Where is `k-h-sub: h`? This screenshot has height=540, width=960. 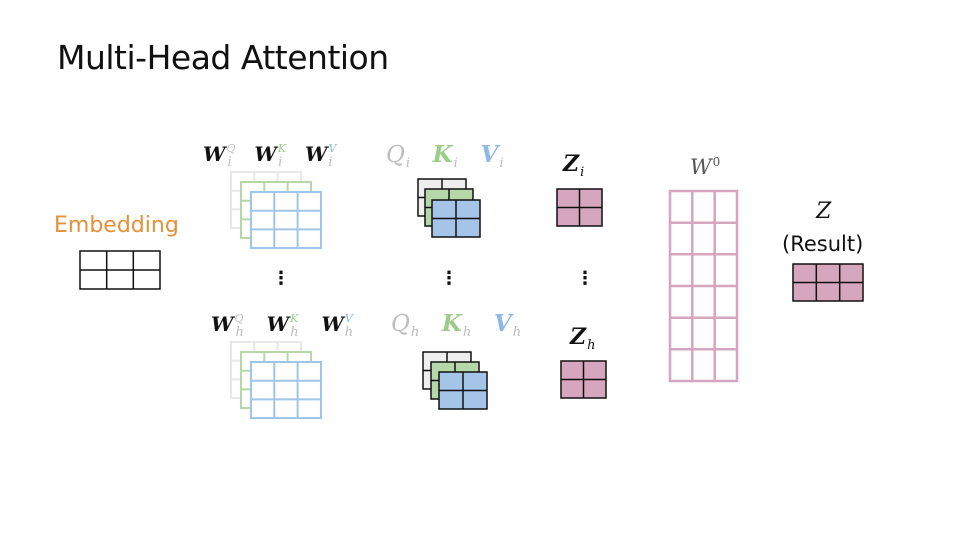
k-h-sub: h is located at coordinates (467, 332).